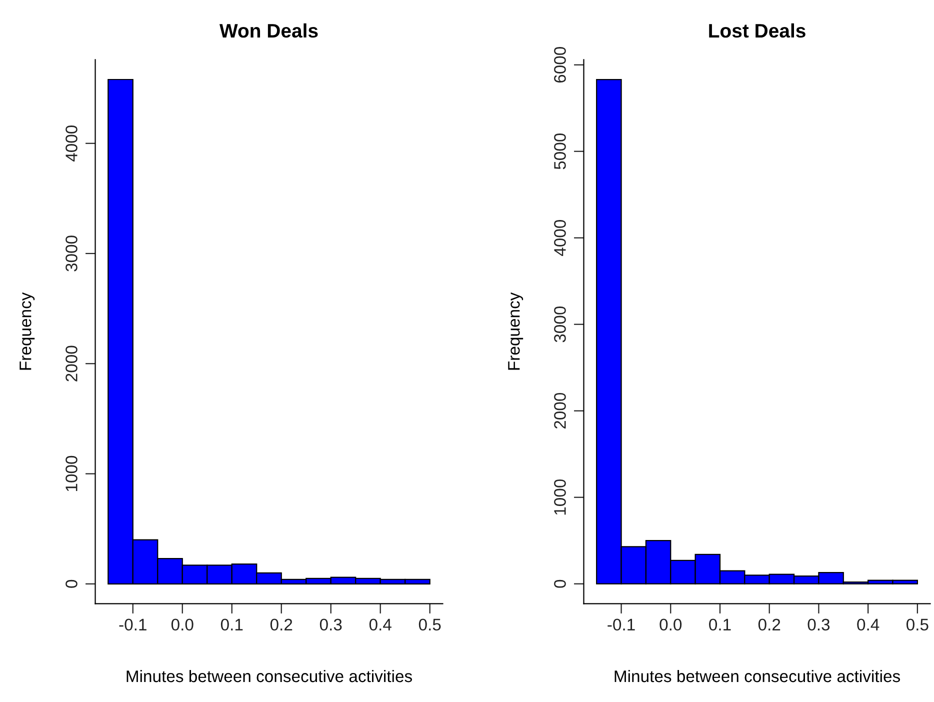  What do you see at coordinates (757, 30) in the screenshot?
I see `chart-title: Lost Deals` at bounding box center [757, 30].